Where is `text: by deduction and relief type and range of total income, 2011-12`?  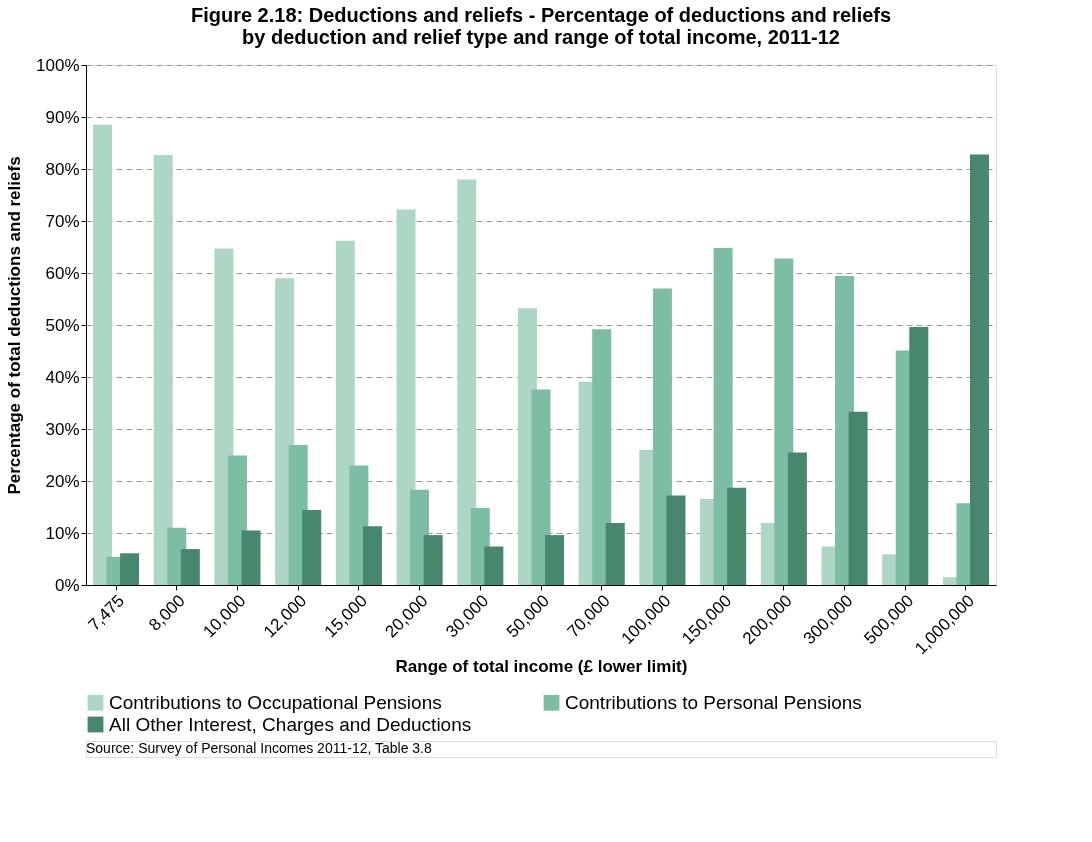 text: by deduction and relief type and range of total income, 2011-12 is located at coordinates (541, 37).